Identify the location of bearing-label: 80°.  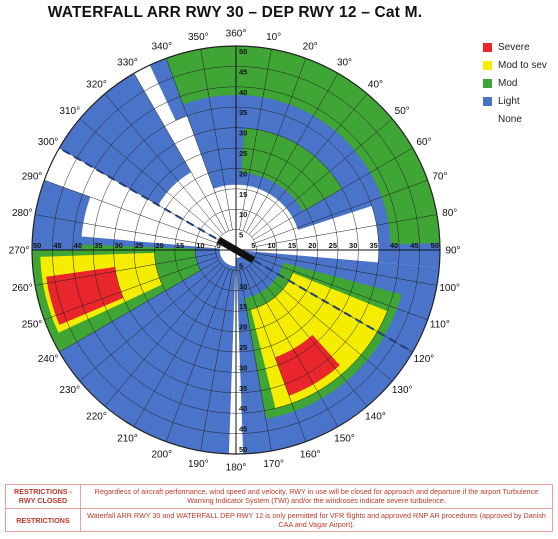
(449, 213).